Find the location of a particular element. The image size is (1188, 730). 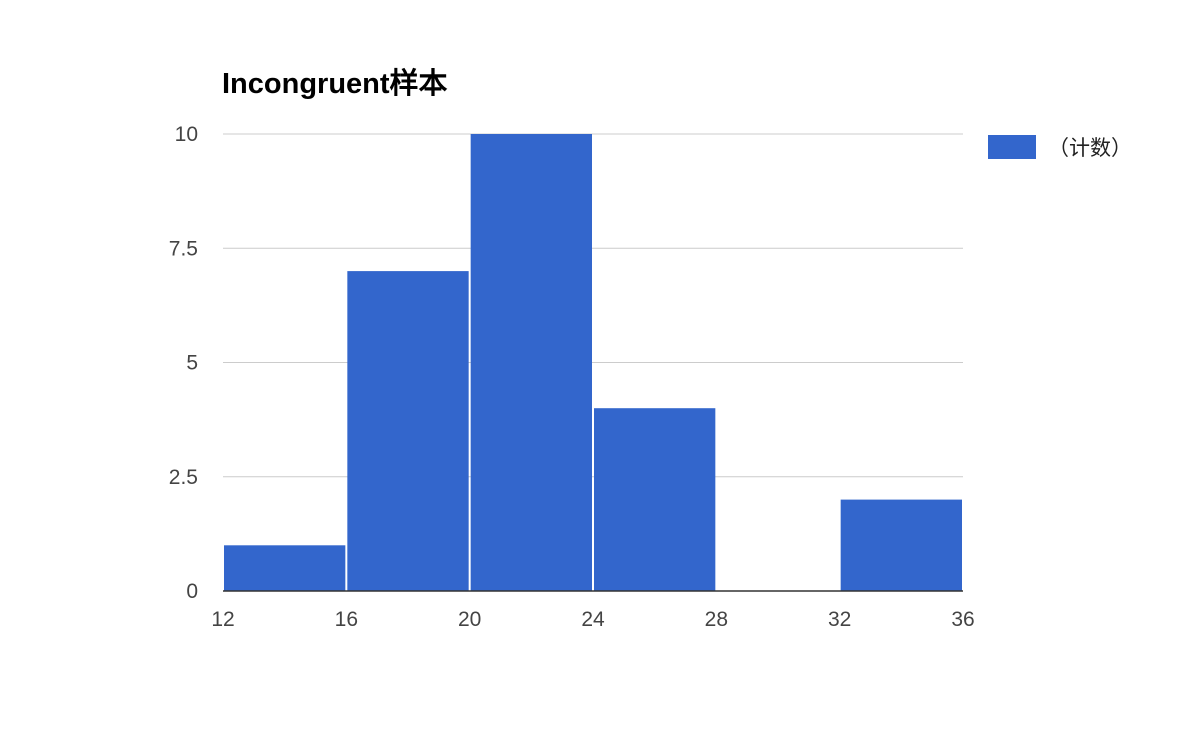

legend: （计数） is located at coordinates (1060, 147).